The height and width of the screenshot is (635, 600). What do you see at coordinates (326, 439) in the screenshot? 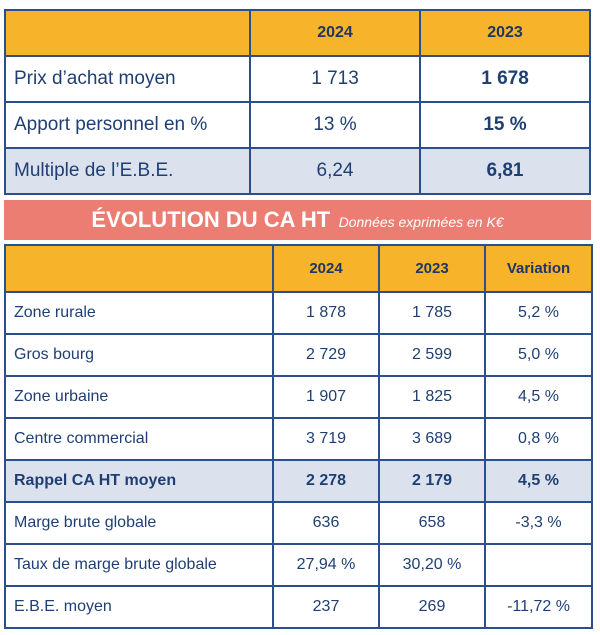
I see `value-2024: 3 719` at bounding box center [326, 439].